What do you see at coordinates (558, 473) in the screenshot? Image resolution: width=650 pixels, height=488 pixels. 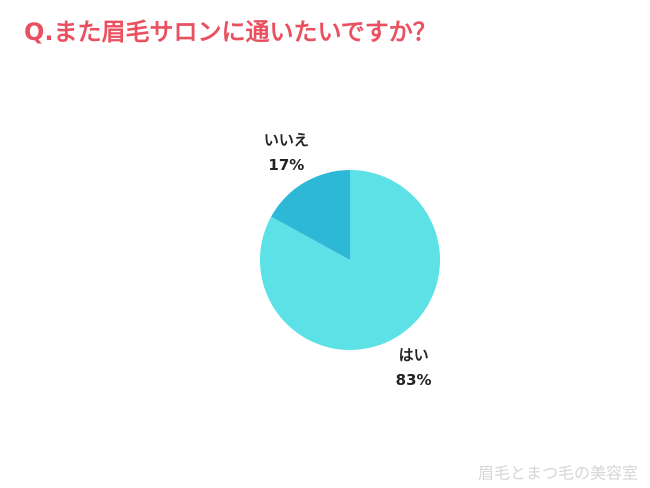 I see `watermark: 眉毛とまつ毛の美容室` at bounding box center [558, 473].